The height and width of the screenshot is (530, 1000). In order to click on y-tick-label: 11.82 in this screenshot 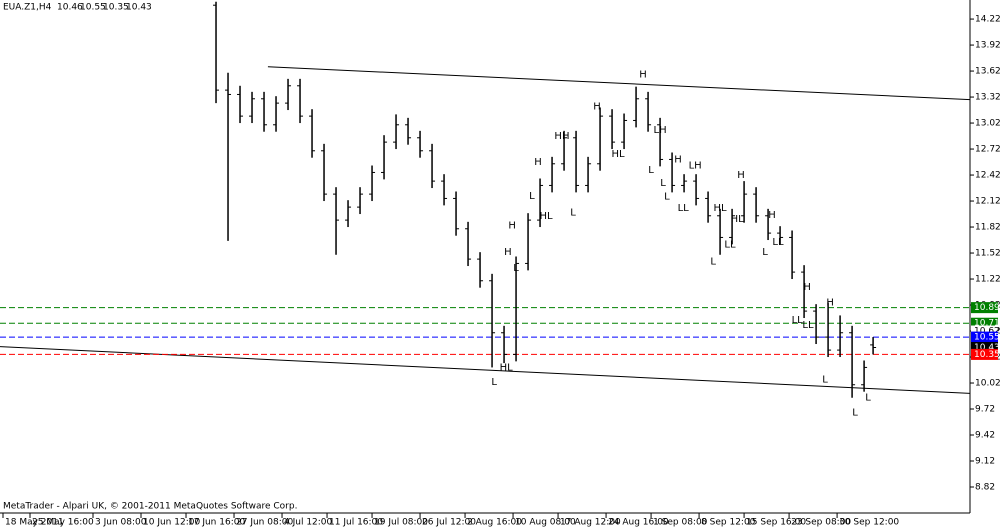, I will do `click(987, 228)`.